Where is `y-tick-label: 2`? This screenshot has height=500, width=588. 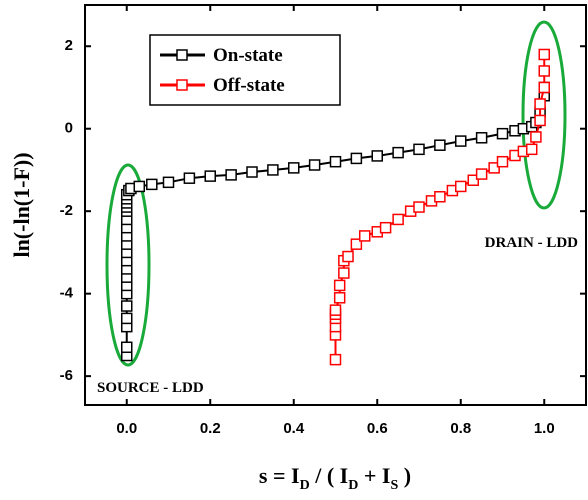
y-tick-label: 2 is located at coordinates (69, 45).